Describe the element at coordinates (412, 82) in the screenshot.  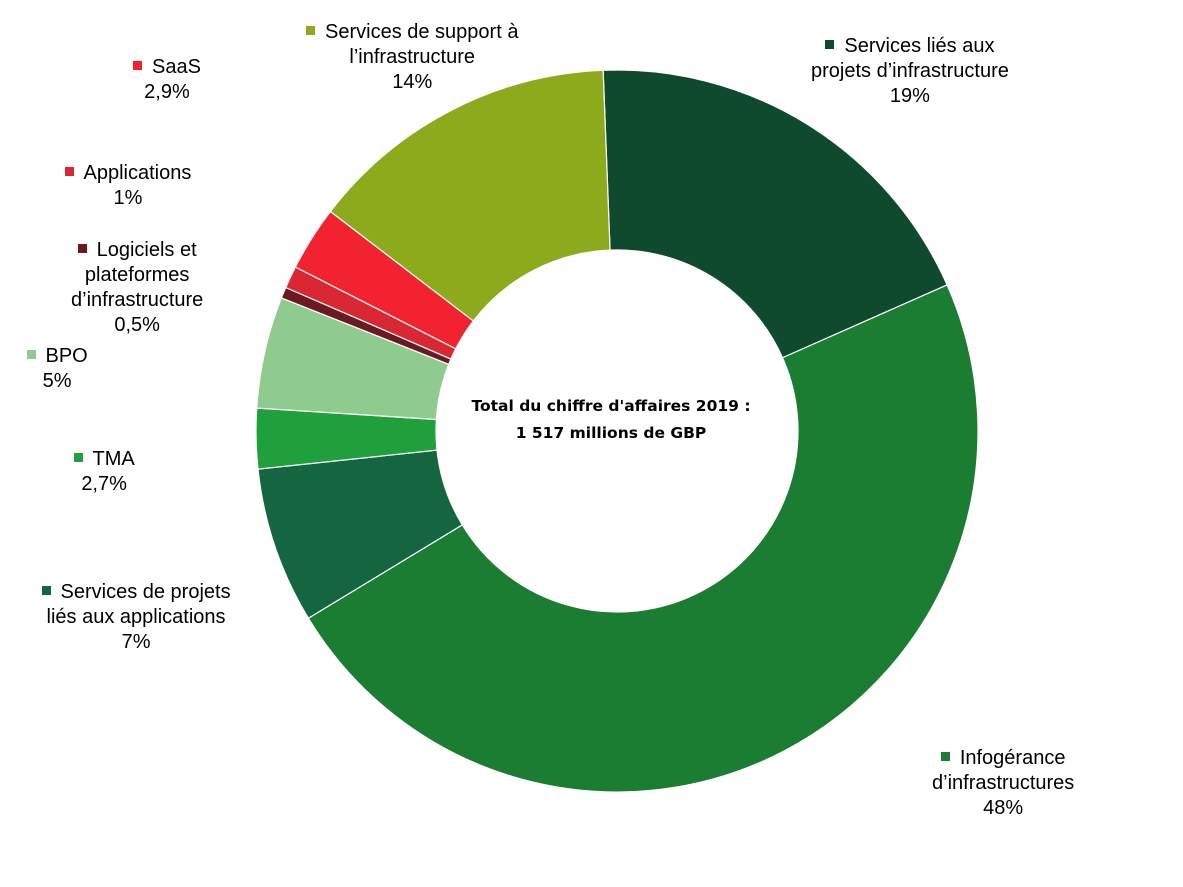
I see `slice-value-label: 14%` at that location.